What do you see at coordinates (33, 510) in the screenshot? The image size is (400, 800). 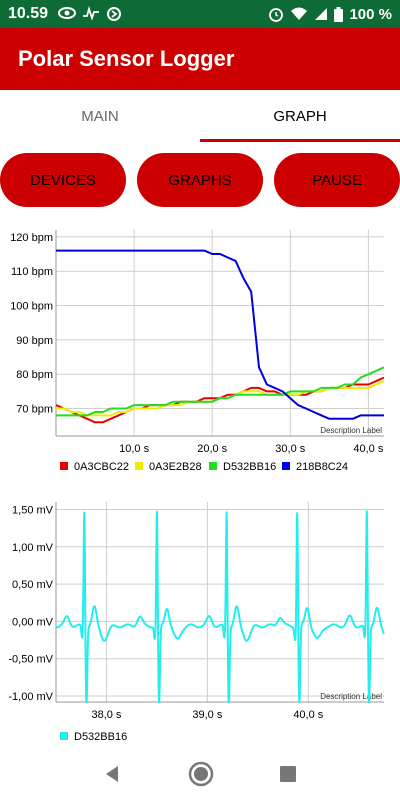 I see `y-tick-label: 1,50 mV` at bounding box center [33, 510].